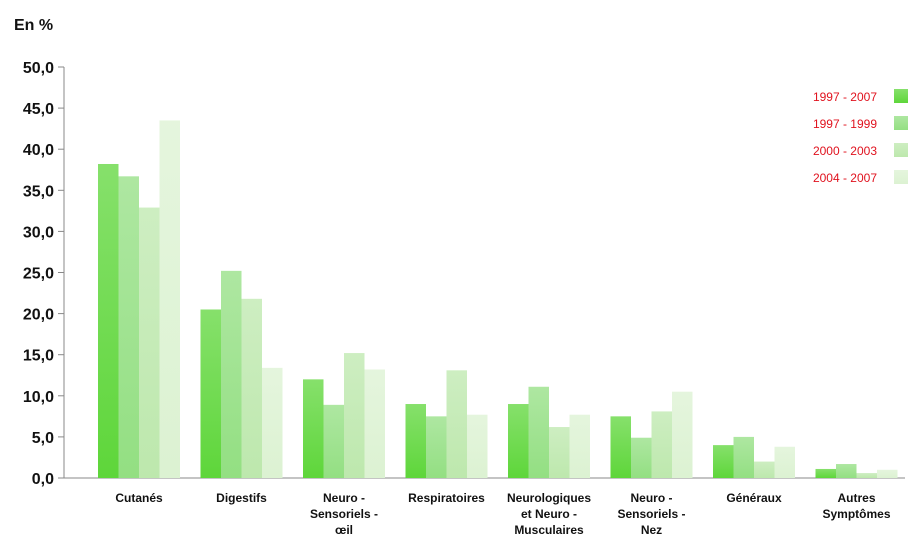 This screenshot has height=537, width=916. I want to click on y-tick-label: 10,0, so click(38, 397).